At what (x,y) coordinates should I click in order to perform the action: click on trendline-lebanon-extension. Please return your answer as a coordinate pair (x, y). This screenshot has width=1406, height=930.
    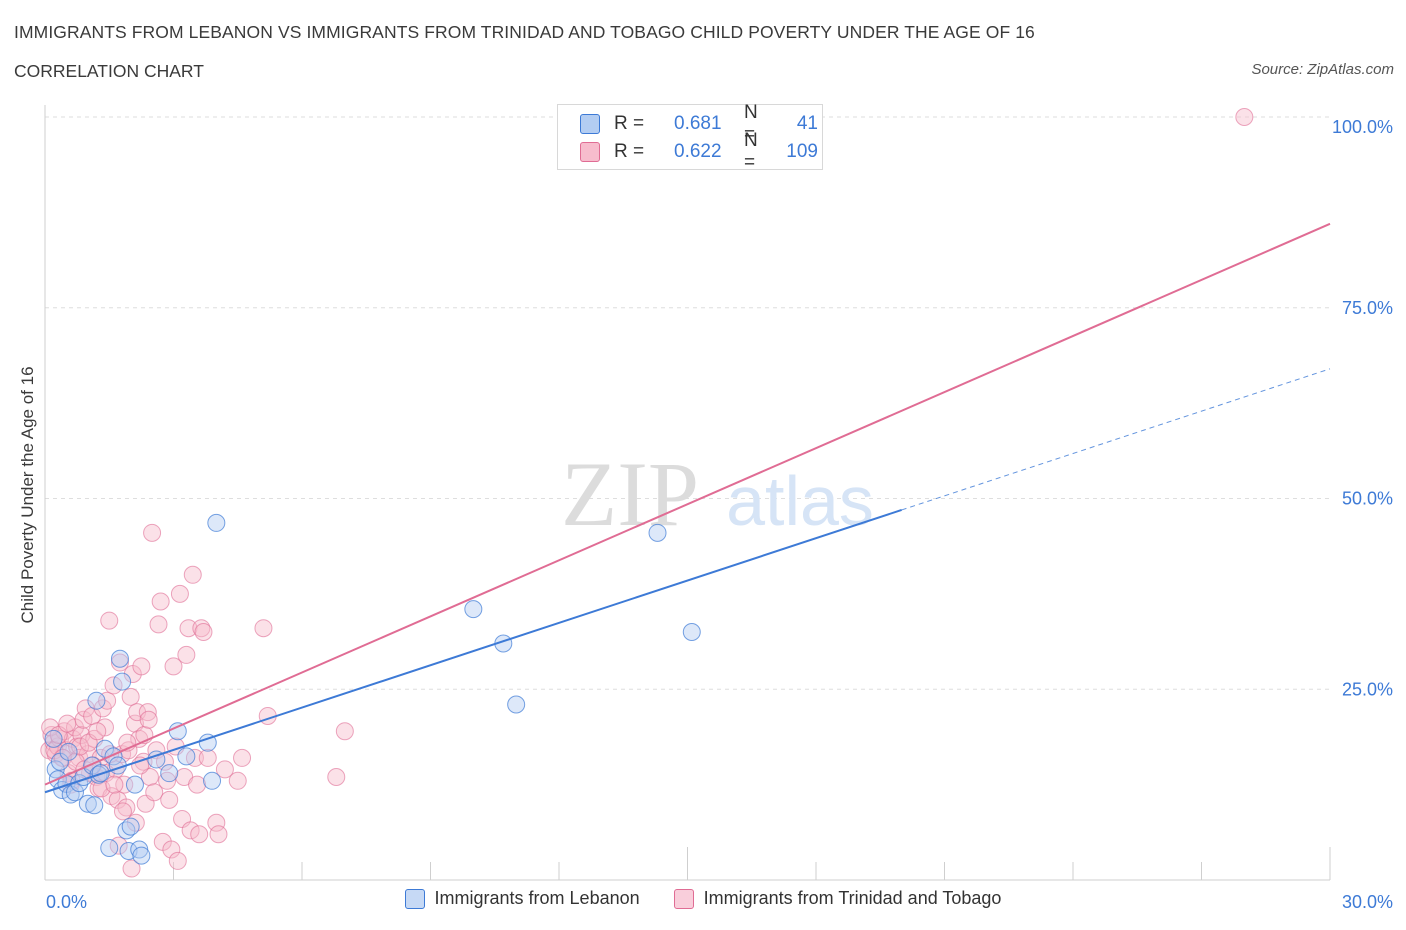
    Looking at the image, I should click on (1116, 439).